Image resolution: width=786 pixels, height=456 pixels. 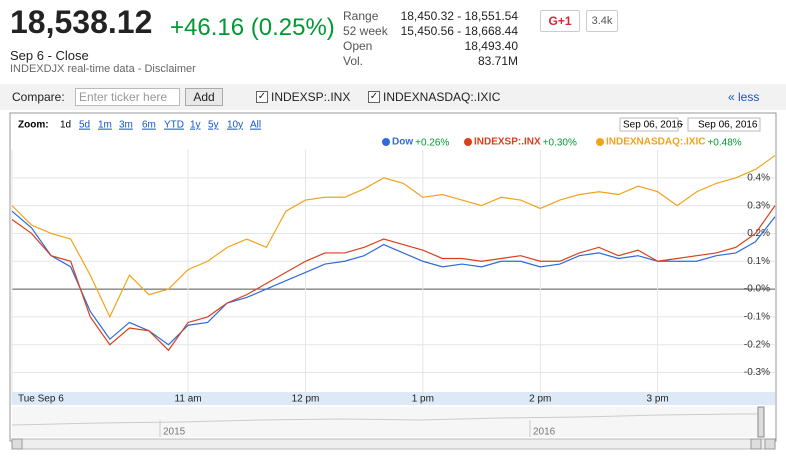 I want to click on navigator-label: 2015, so click(x=174, y=432).